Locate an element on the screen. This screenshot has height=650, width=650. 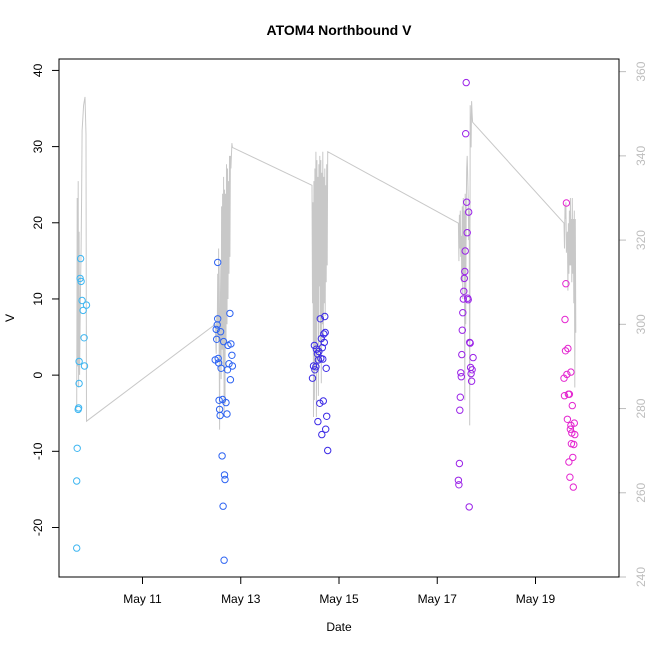
y-tick-label: 20 is located at coordinates (38, 223).